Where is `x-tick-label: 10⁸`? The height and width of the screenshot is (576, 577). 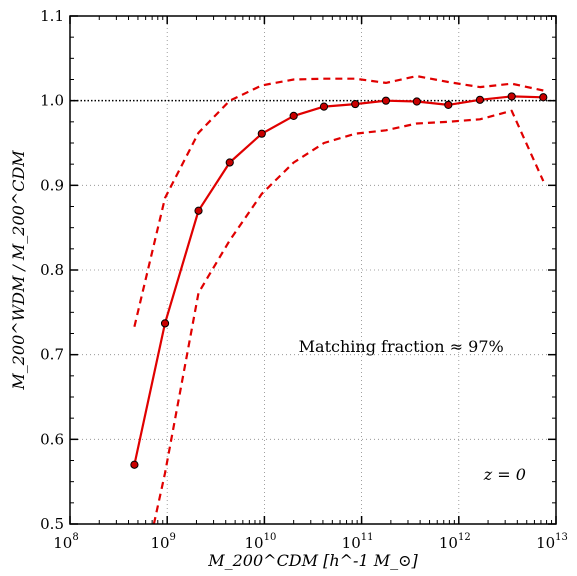
x-tick-label: 10⁸ is located at coordinates (65, 542).